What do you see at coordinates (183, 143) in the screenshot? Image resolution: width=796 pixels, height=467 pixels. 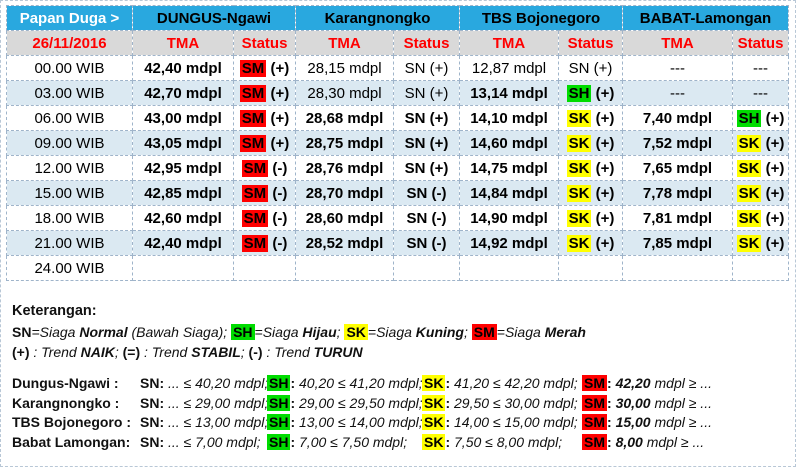 I see `tma-cell: 43,05 mdpl` at bounding box center [183, 143].